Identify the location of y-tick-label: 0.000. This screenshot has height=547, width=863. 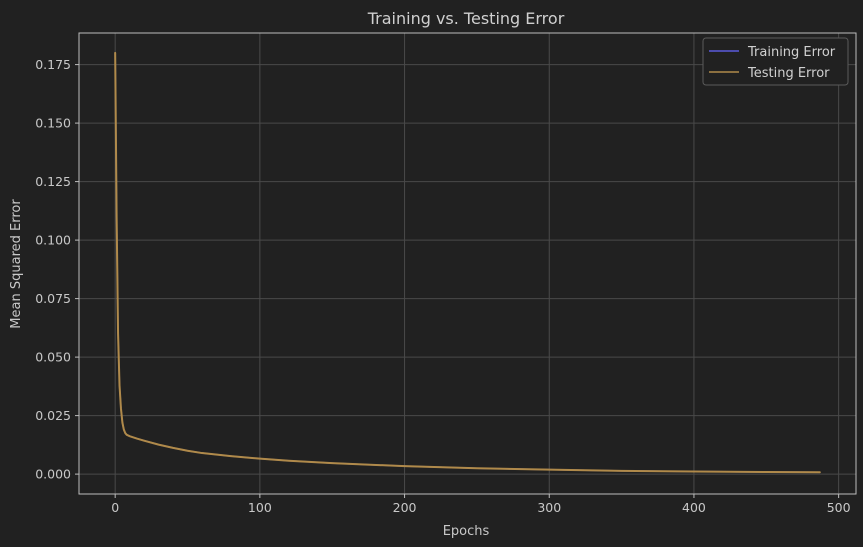
(53, 474).